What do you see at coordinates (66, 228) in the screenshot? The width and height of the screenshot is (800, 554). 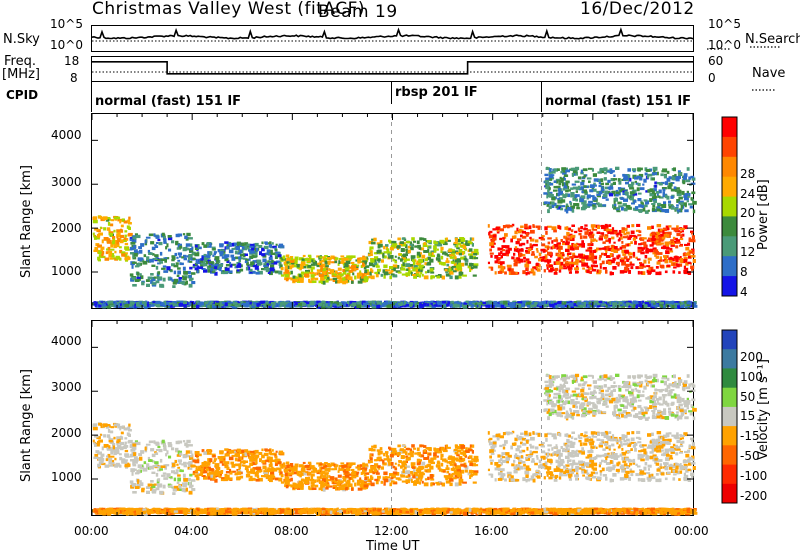 I see `power-ytick-2000: 2000` at bounding box center [66, 228].